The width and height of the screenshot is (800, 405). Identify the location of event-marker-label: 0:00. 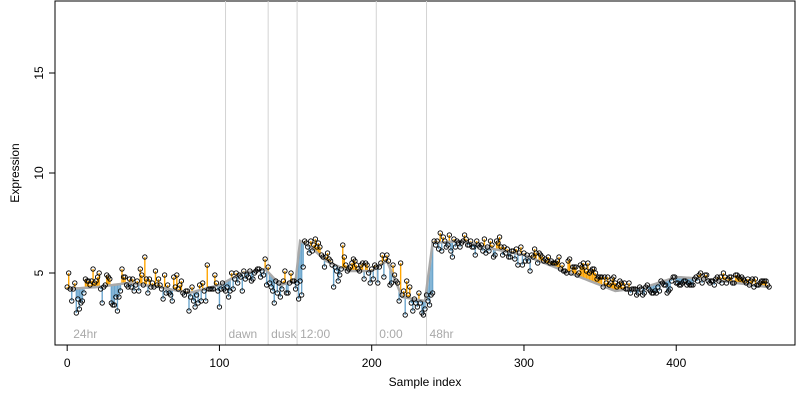
(391, 334).